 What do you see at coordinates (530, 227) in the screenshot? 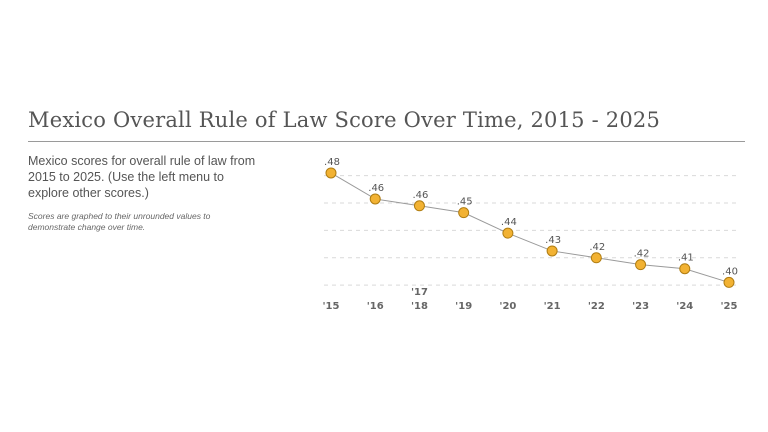
I see `series-line` at bounding box center [530, 227].